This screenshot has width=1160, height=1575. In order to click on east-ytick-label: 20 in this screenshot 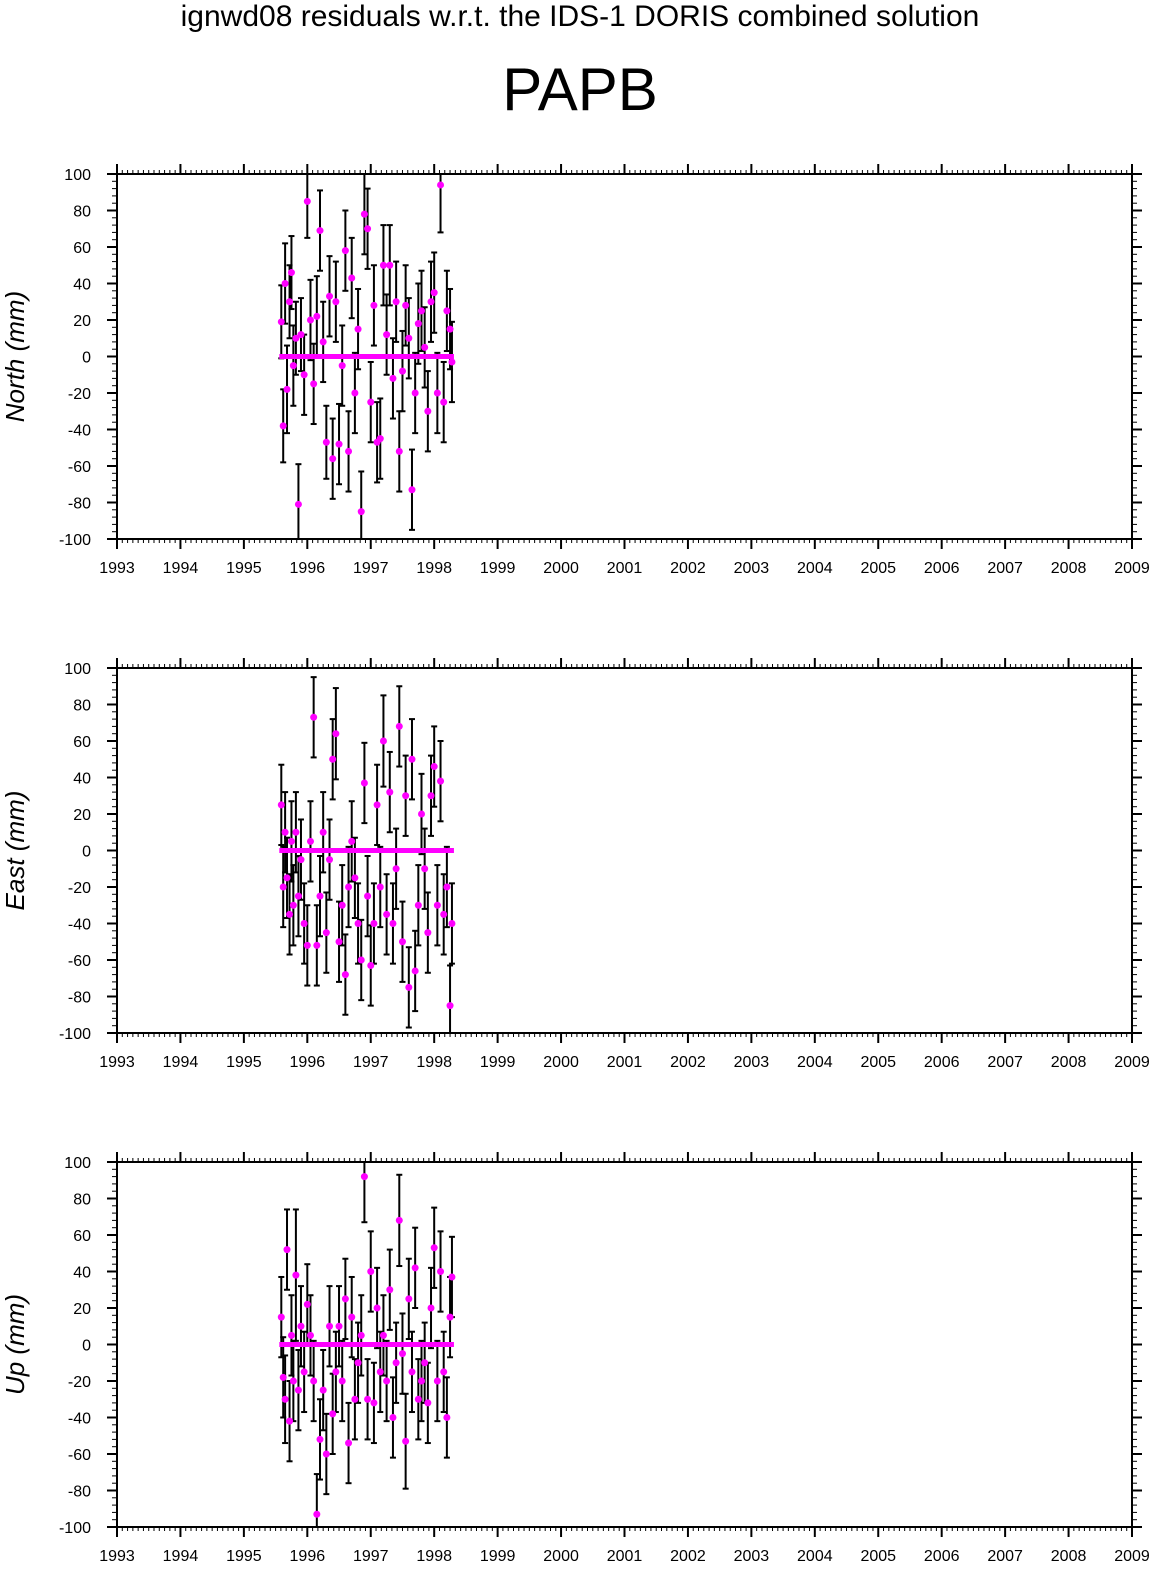, I will do `click(82, 815)`.